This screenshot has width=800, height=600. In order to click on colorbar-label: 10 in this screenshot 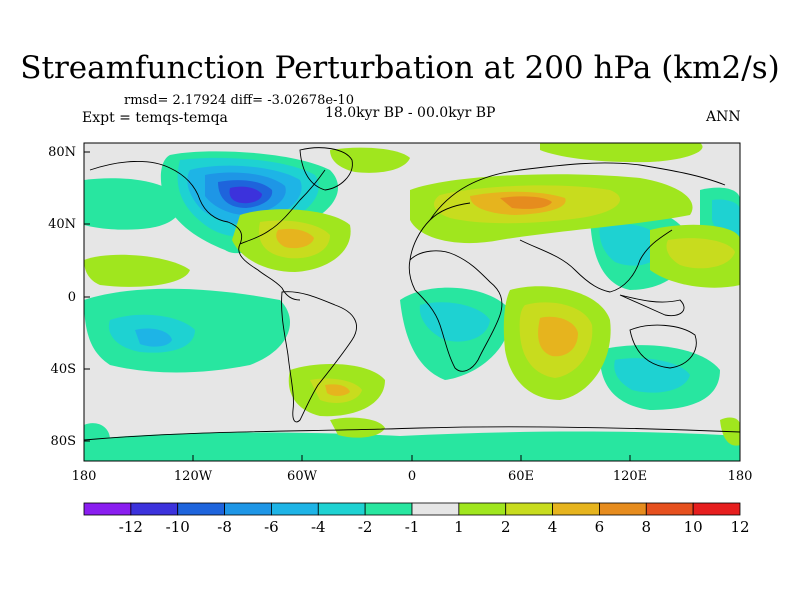, I will do `click(693, 527)`.